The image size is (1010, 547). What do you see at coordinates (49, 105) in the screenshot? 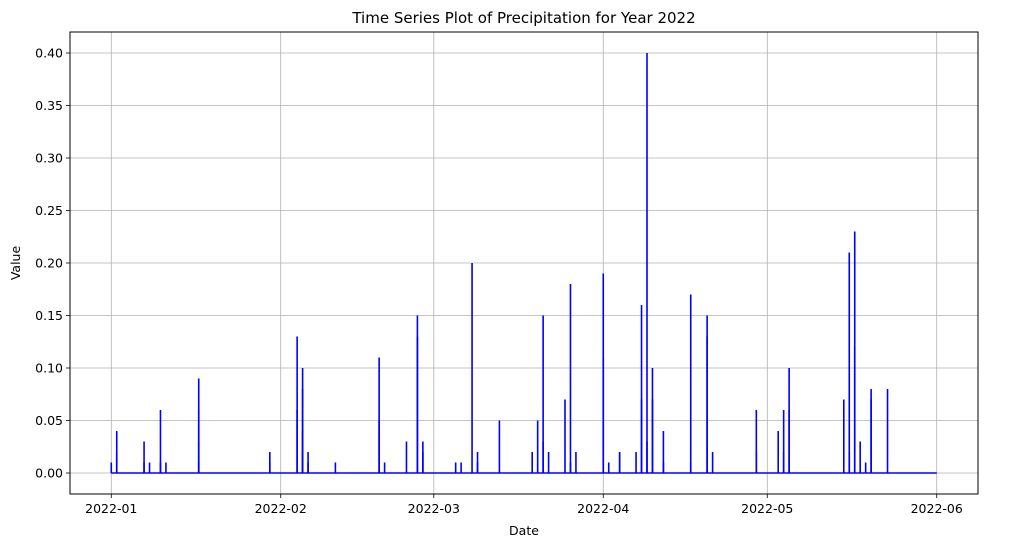
I see `y-tick-label: 0.35` at bounding box center [49, 105].